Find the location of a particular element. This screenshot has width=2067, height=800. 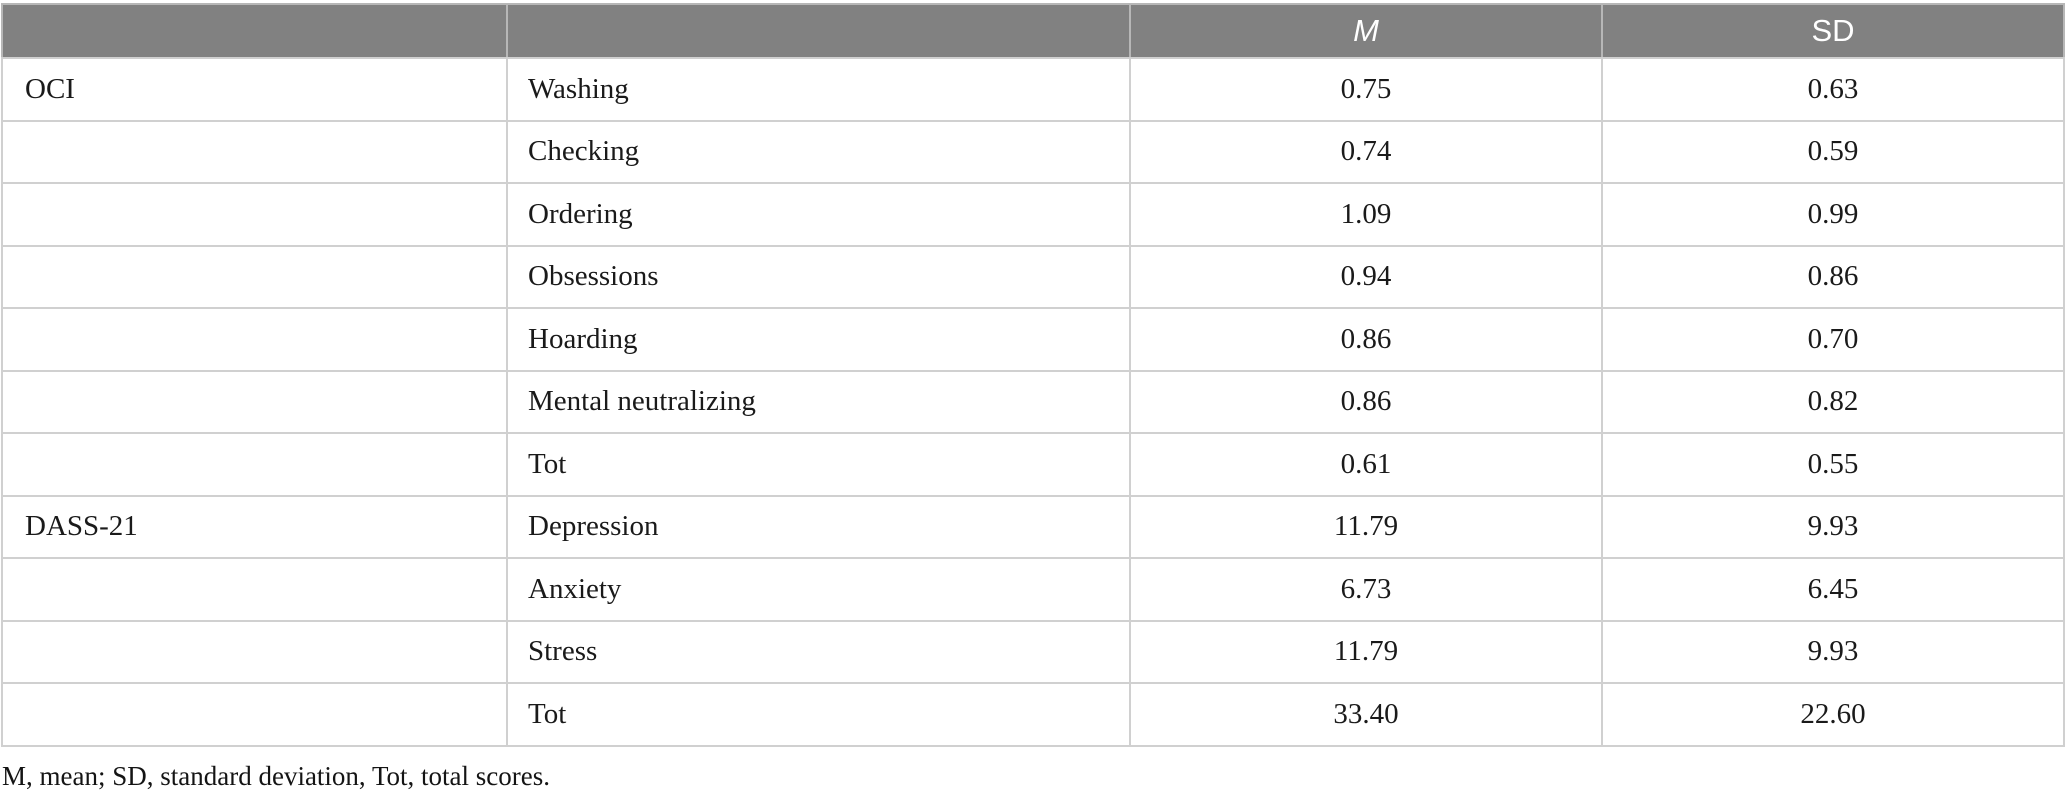

row-sd-cell: 0.99 is located at coordinates (1833, 214).